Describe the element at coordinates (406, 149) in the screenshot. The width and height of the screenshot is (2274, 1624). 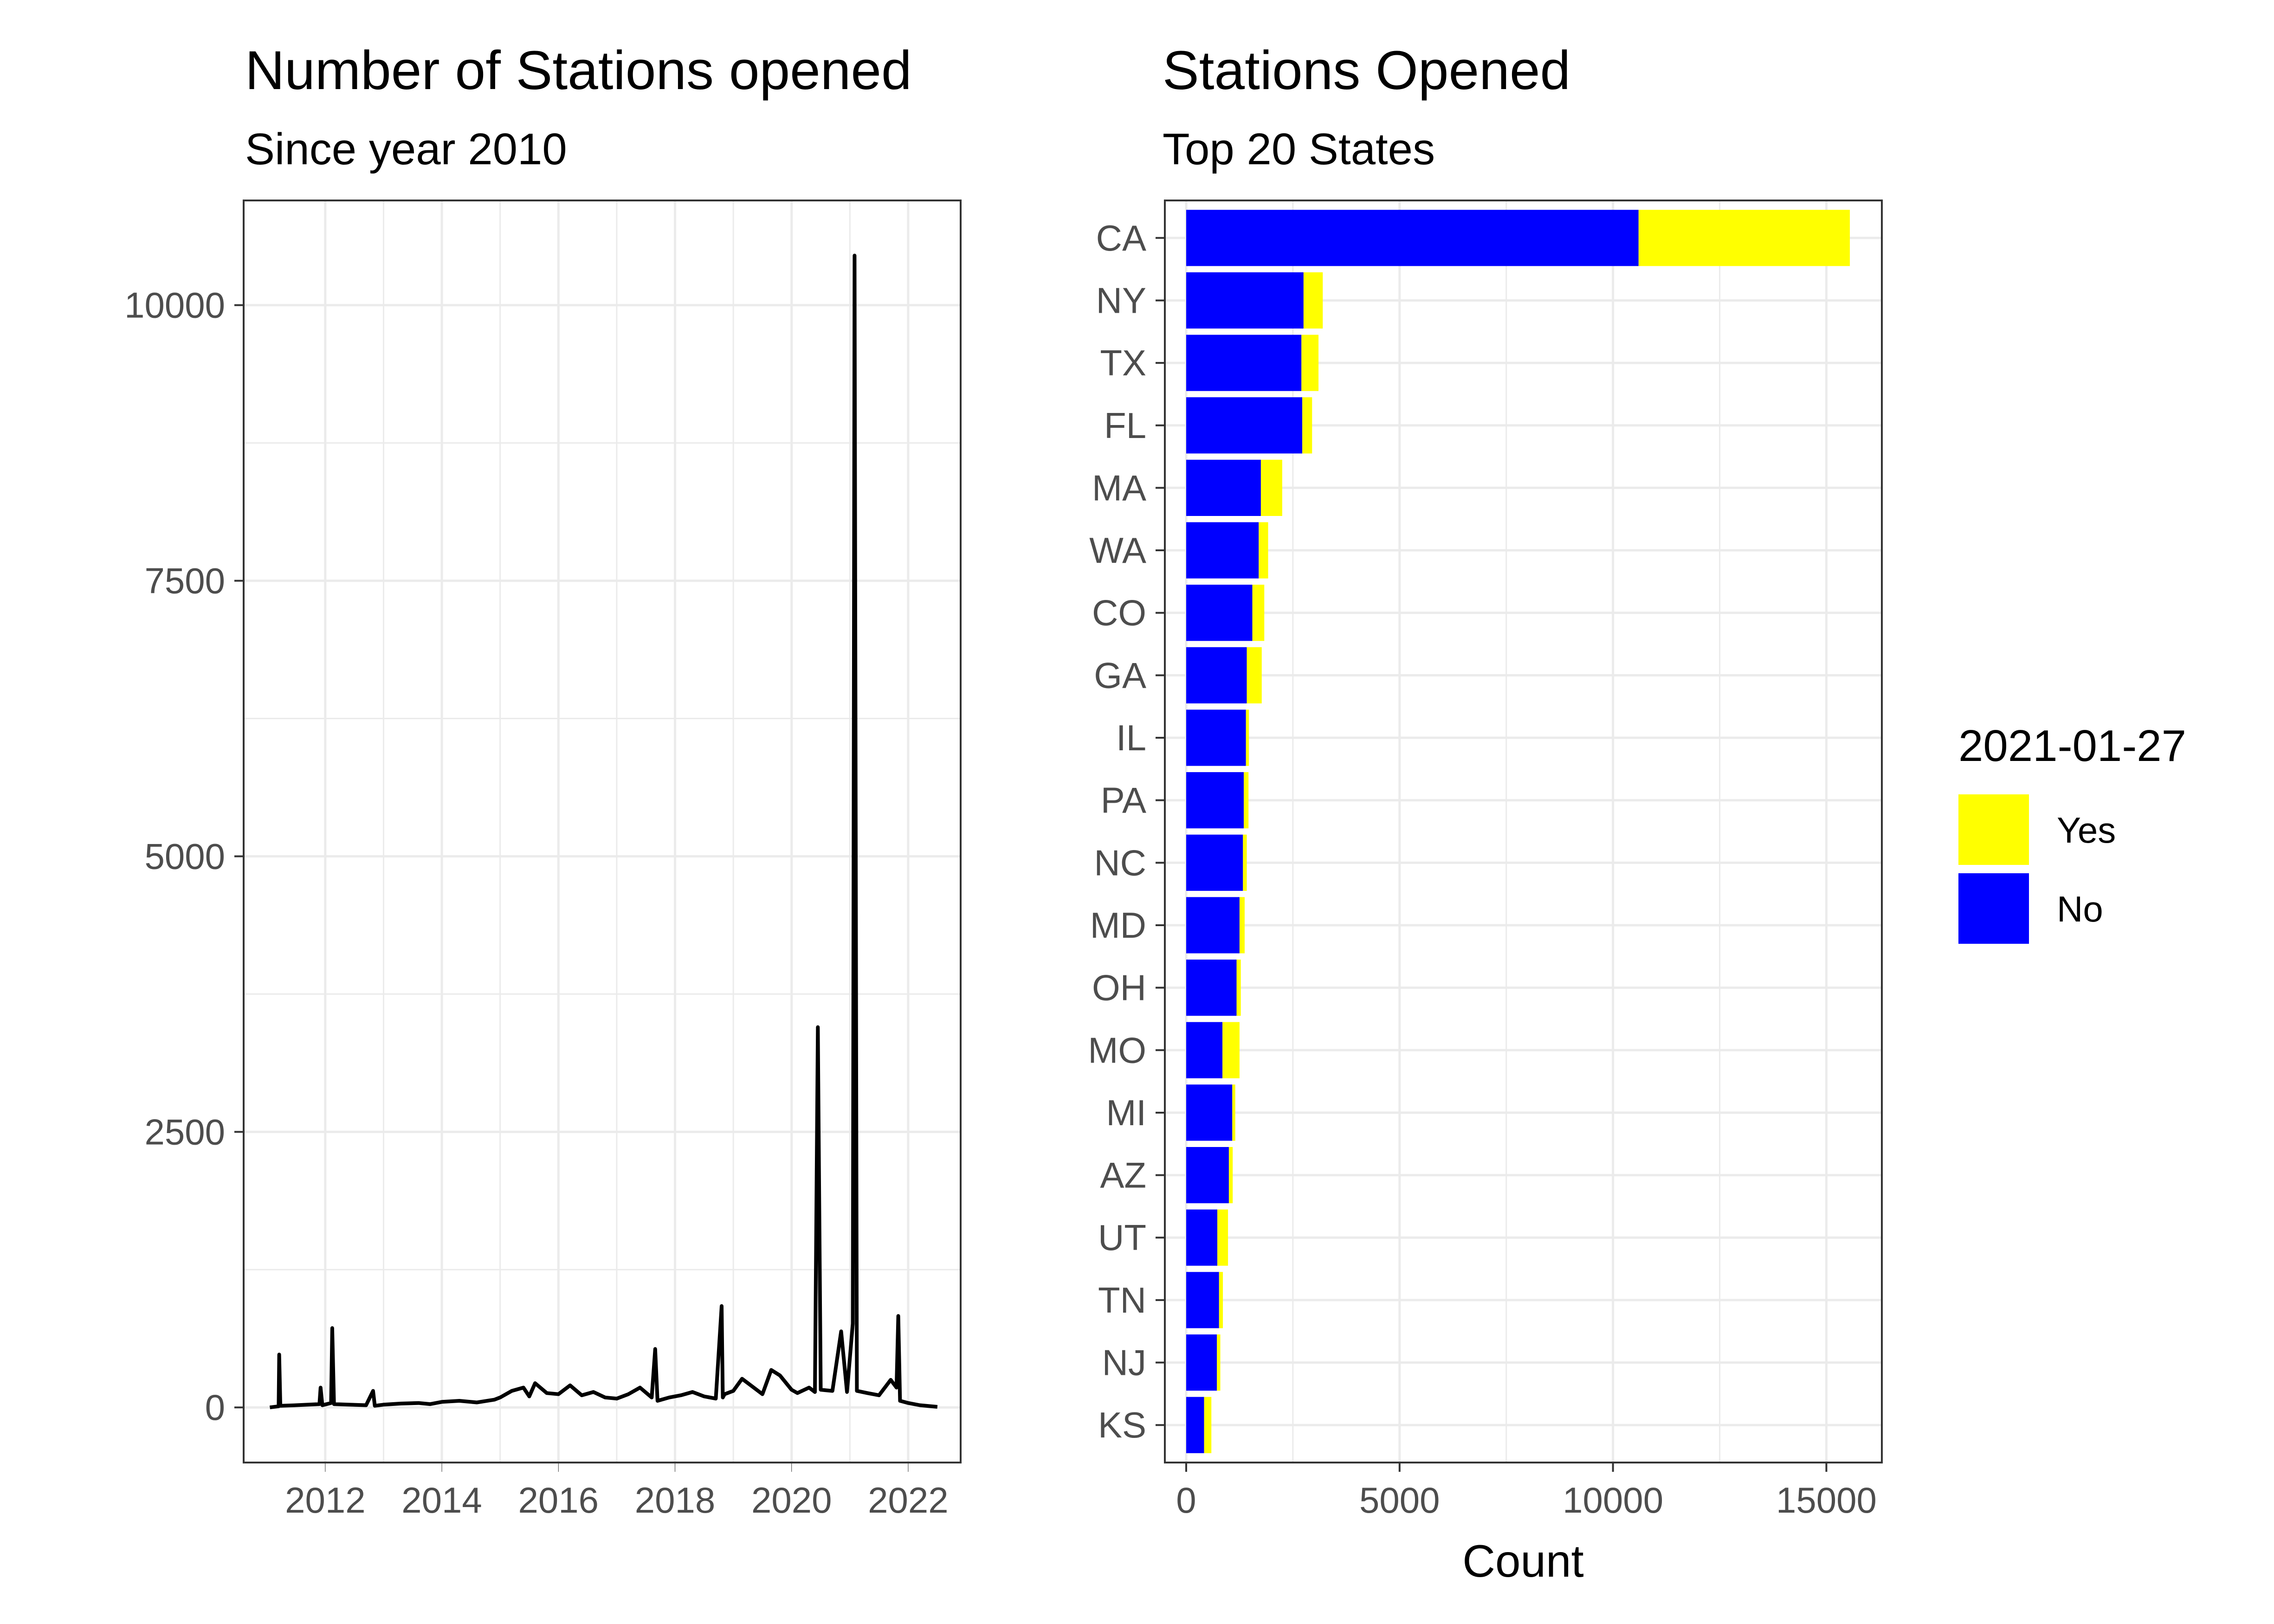
I see `left-chart-subtitle: Since year 2010` at that location.